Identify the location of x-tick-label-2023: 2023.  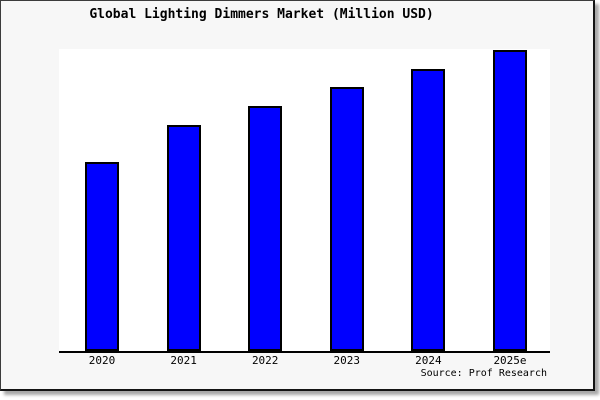
(347, 360).